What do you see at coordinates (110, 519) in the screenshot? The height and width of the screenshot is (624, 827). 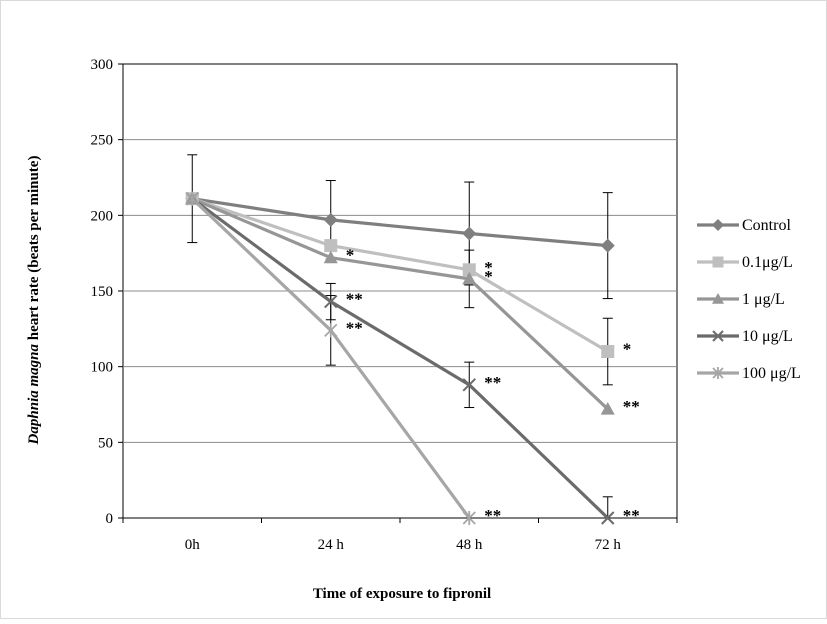 I see `y-tick-label: 0` at bounding box center [110, 519].